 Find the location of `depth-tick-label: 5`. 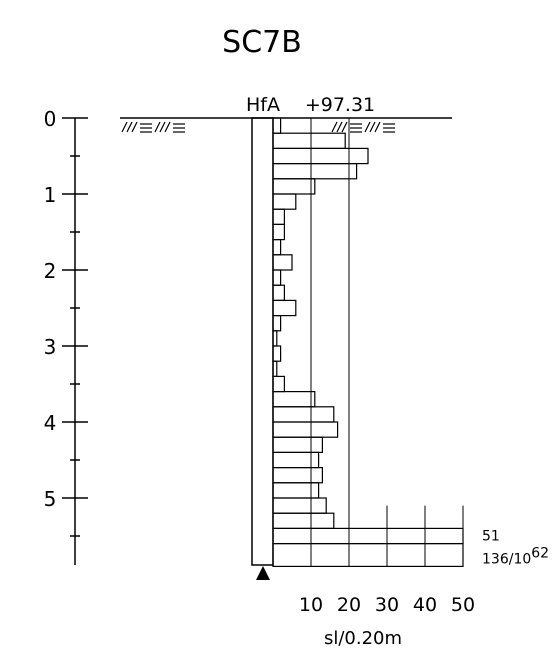

depth-tick-label: 5 is located at coordinates (50, 499).